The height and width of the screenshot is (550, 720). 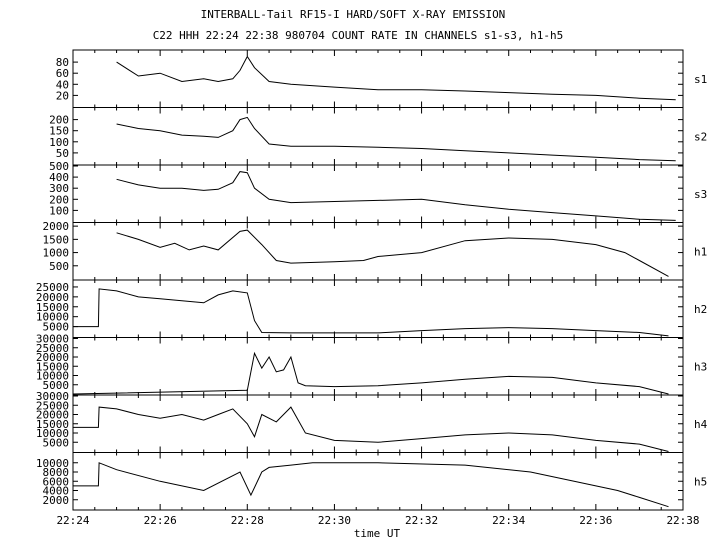 I want to click on x-tick-label: 22:38, so click(x=682, y=520).